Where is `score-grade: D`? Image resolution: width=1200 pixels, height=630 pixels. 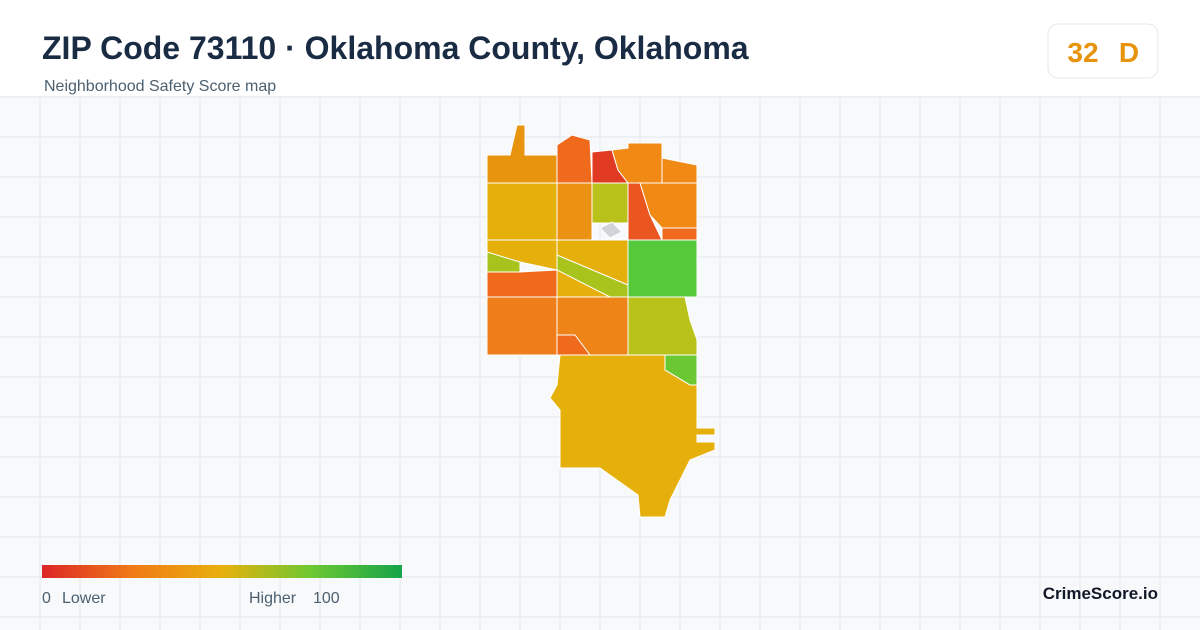 score-grade: D is located at coordinates (1129, 52).